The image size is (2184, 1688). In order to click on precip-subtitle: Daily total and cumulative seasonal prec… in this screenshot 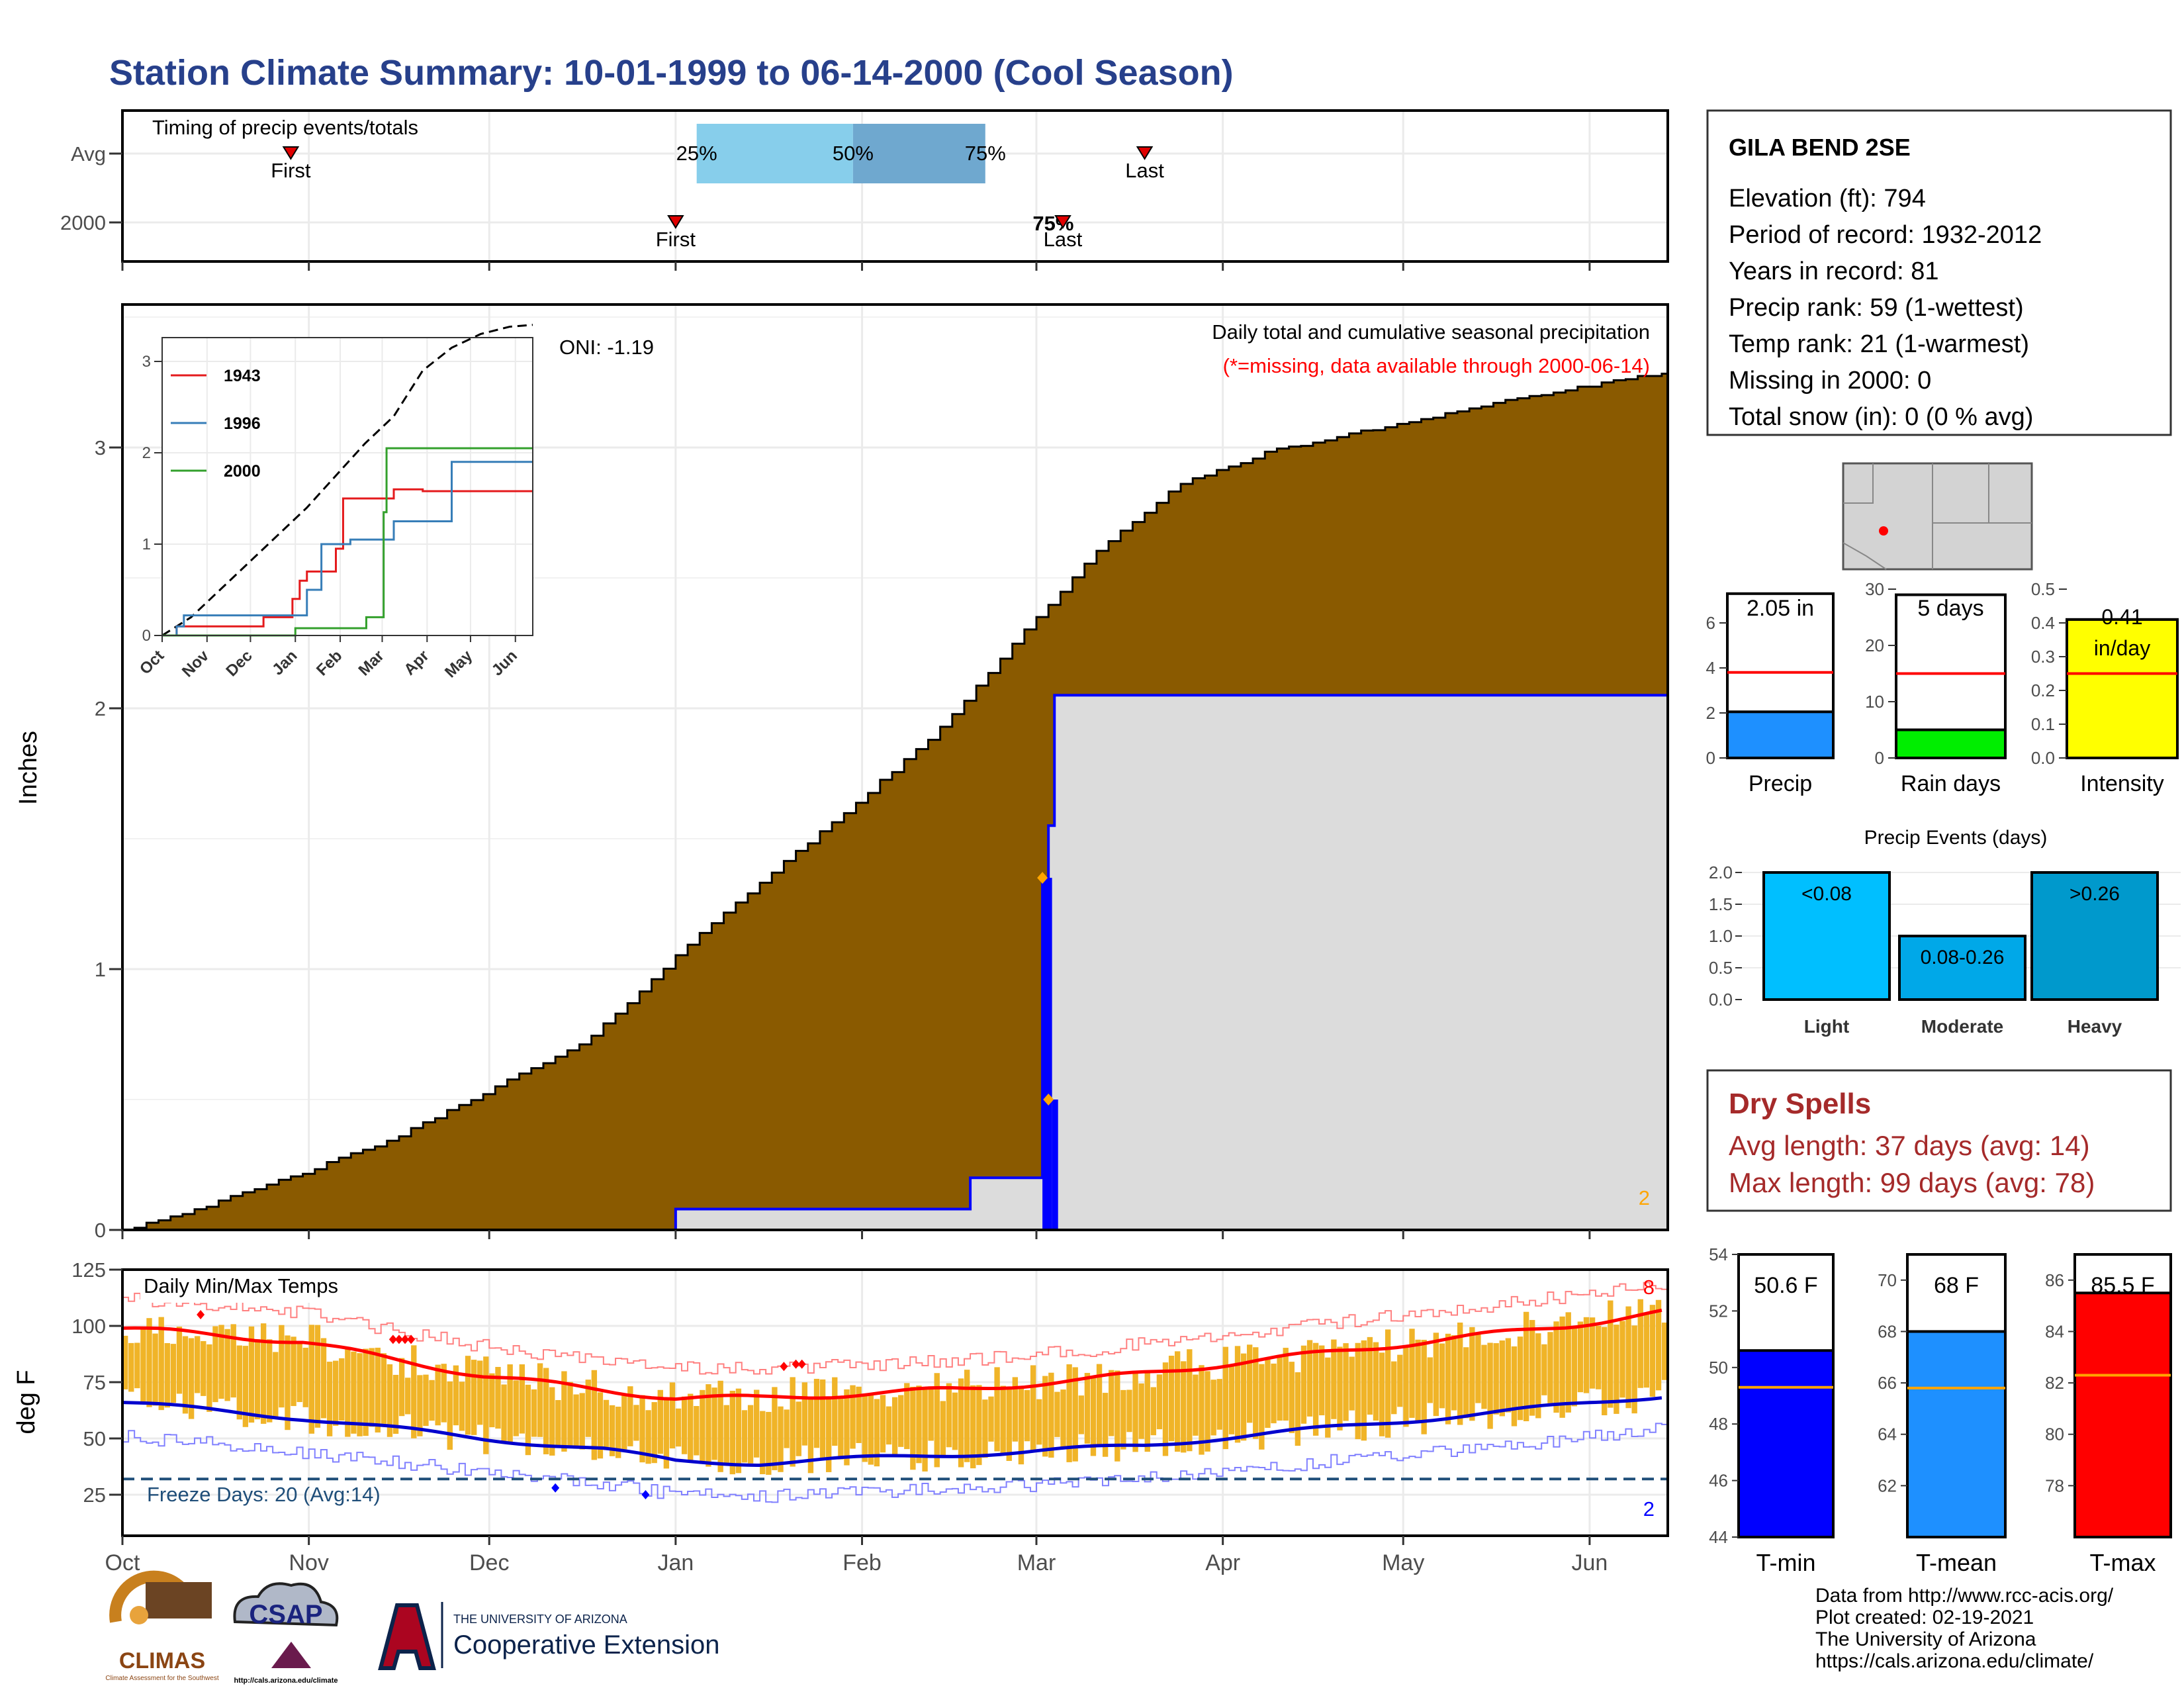, I will do `click(1431, 332)`.